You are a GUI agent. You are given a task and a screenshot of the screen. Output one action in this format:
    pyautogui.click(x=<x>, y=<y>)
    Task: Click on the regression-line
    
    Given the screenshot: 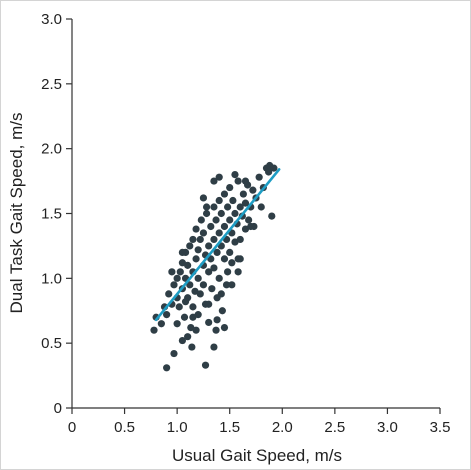 What is the action you would take?
    pyautogui.click(x=217, y=245)
    